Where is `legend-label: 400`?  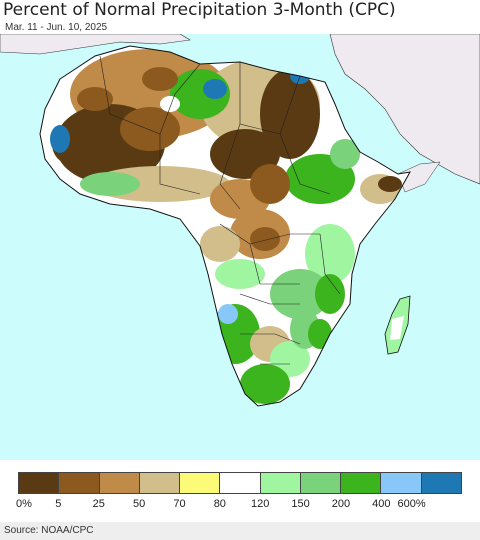
legend-label: 400 is located at coordinates (381, 504).